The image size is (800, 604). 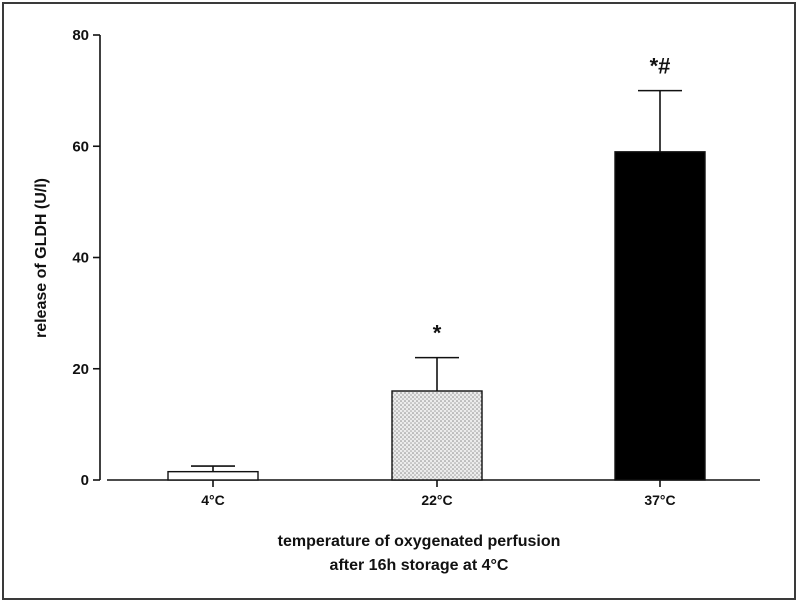 I want to click on y-tick-label: 40, so click(x=80, y=258).